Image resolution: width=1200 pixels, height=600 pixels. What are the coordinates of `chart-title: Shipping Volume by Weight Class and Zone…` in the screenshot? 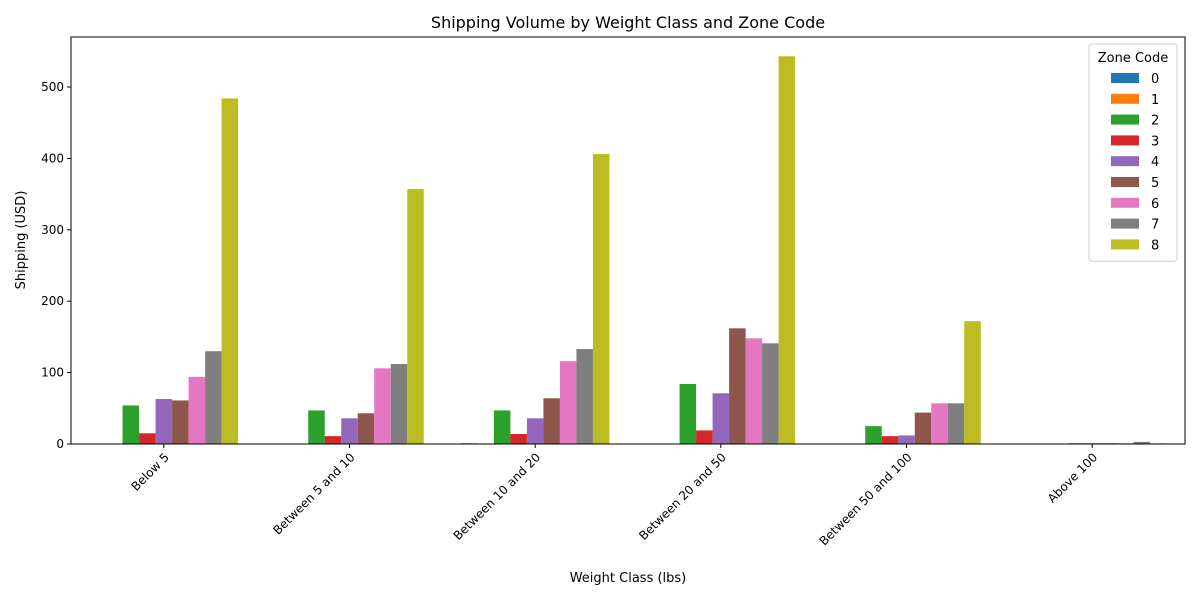 It's located at (628, 22).